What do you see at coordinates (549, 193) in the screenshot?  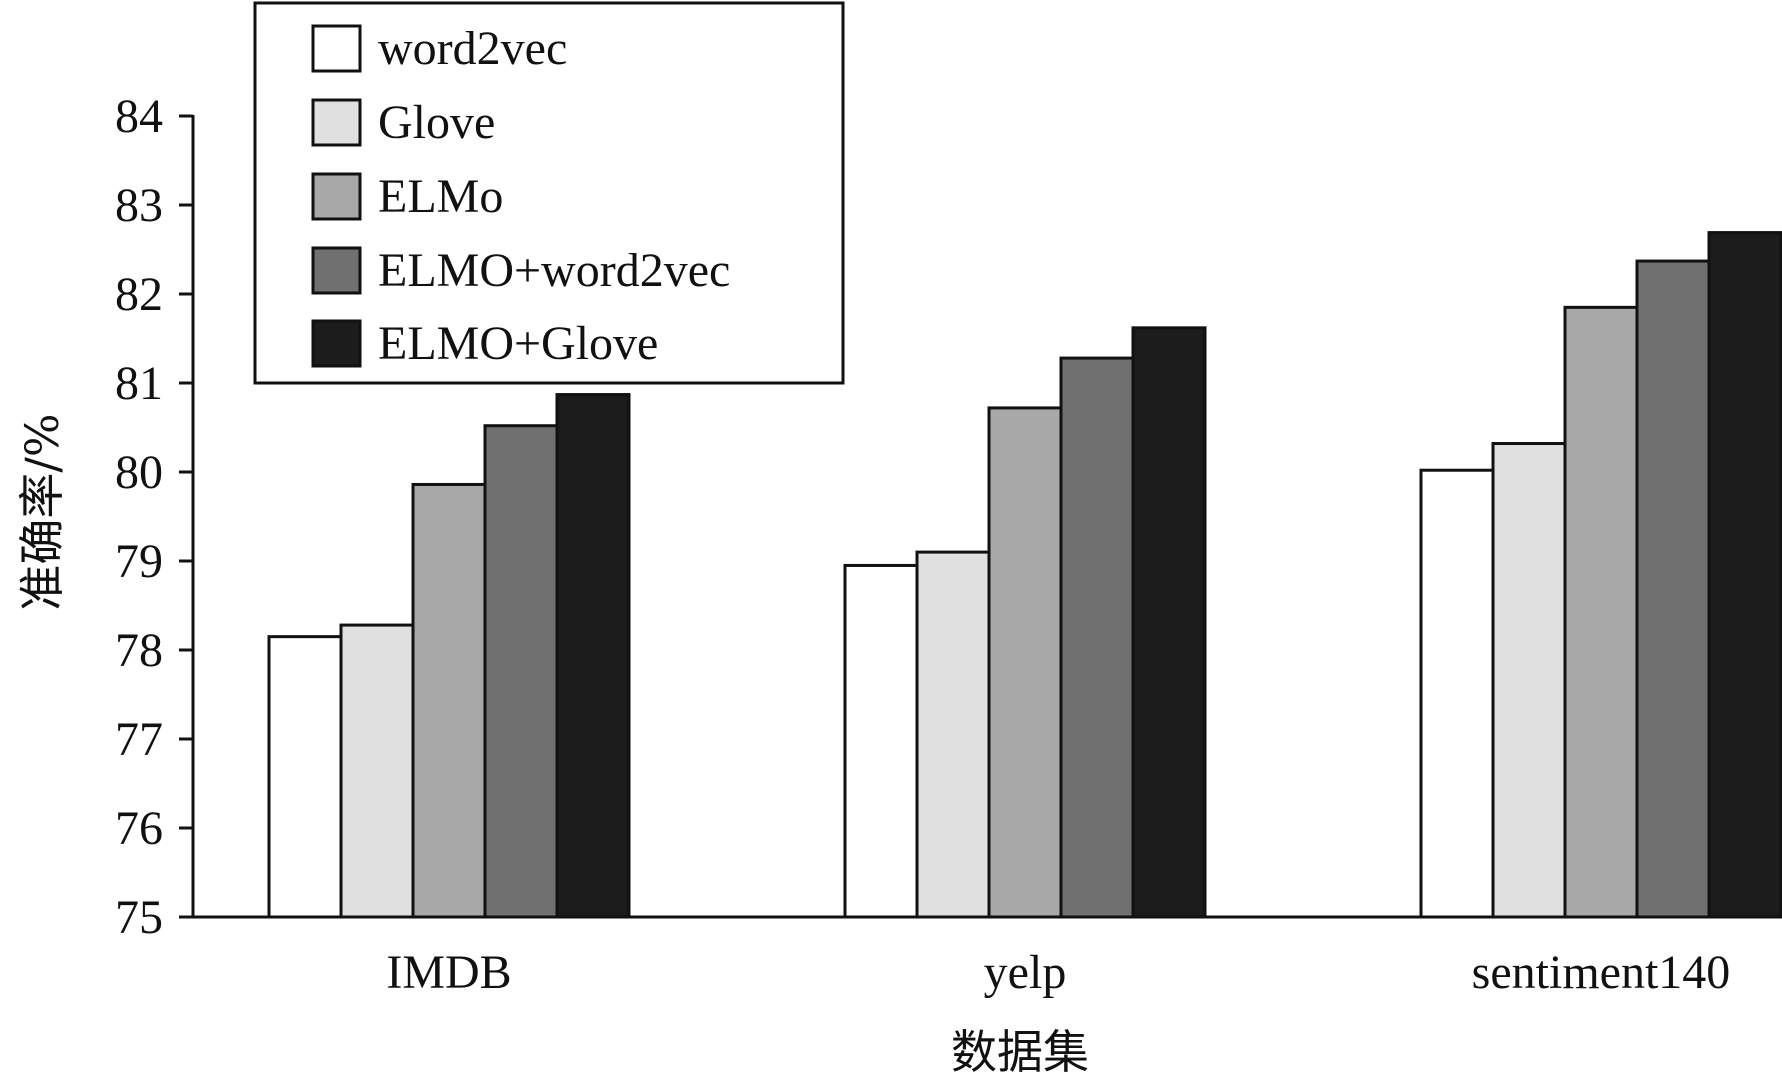 I see `legend: word2vec Glove ELMo ELMO+word2vec ELMO+Glove` at bounding box center [549, 193].